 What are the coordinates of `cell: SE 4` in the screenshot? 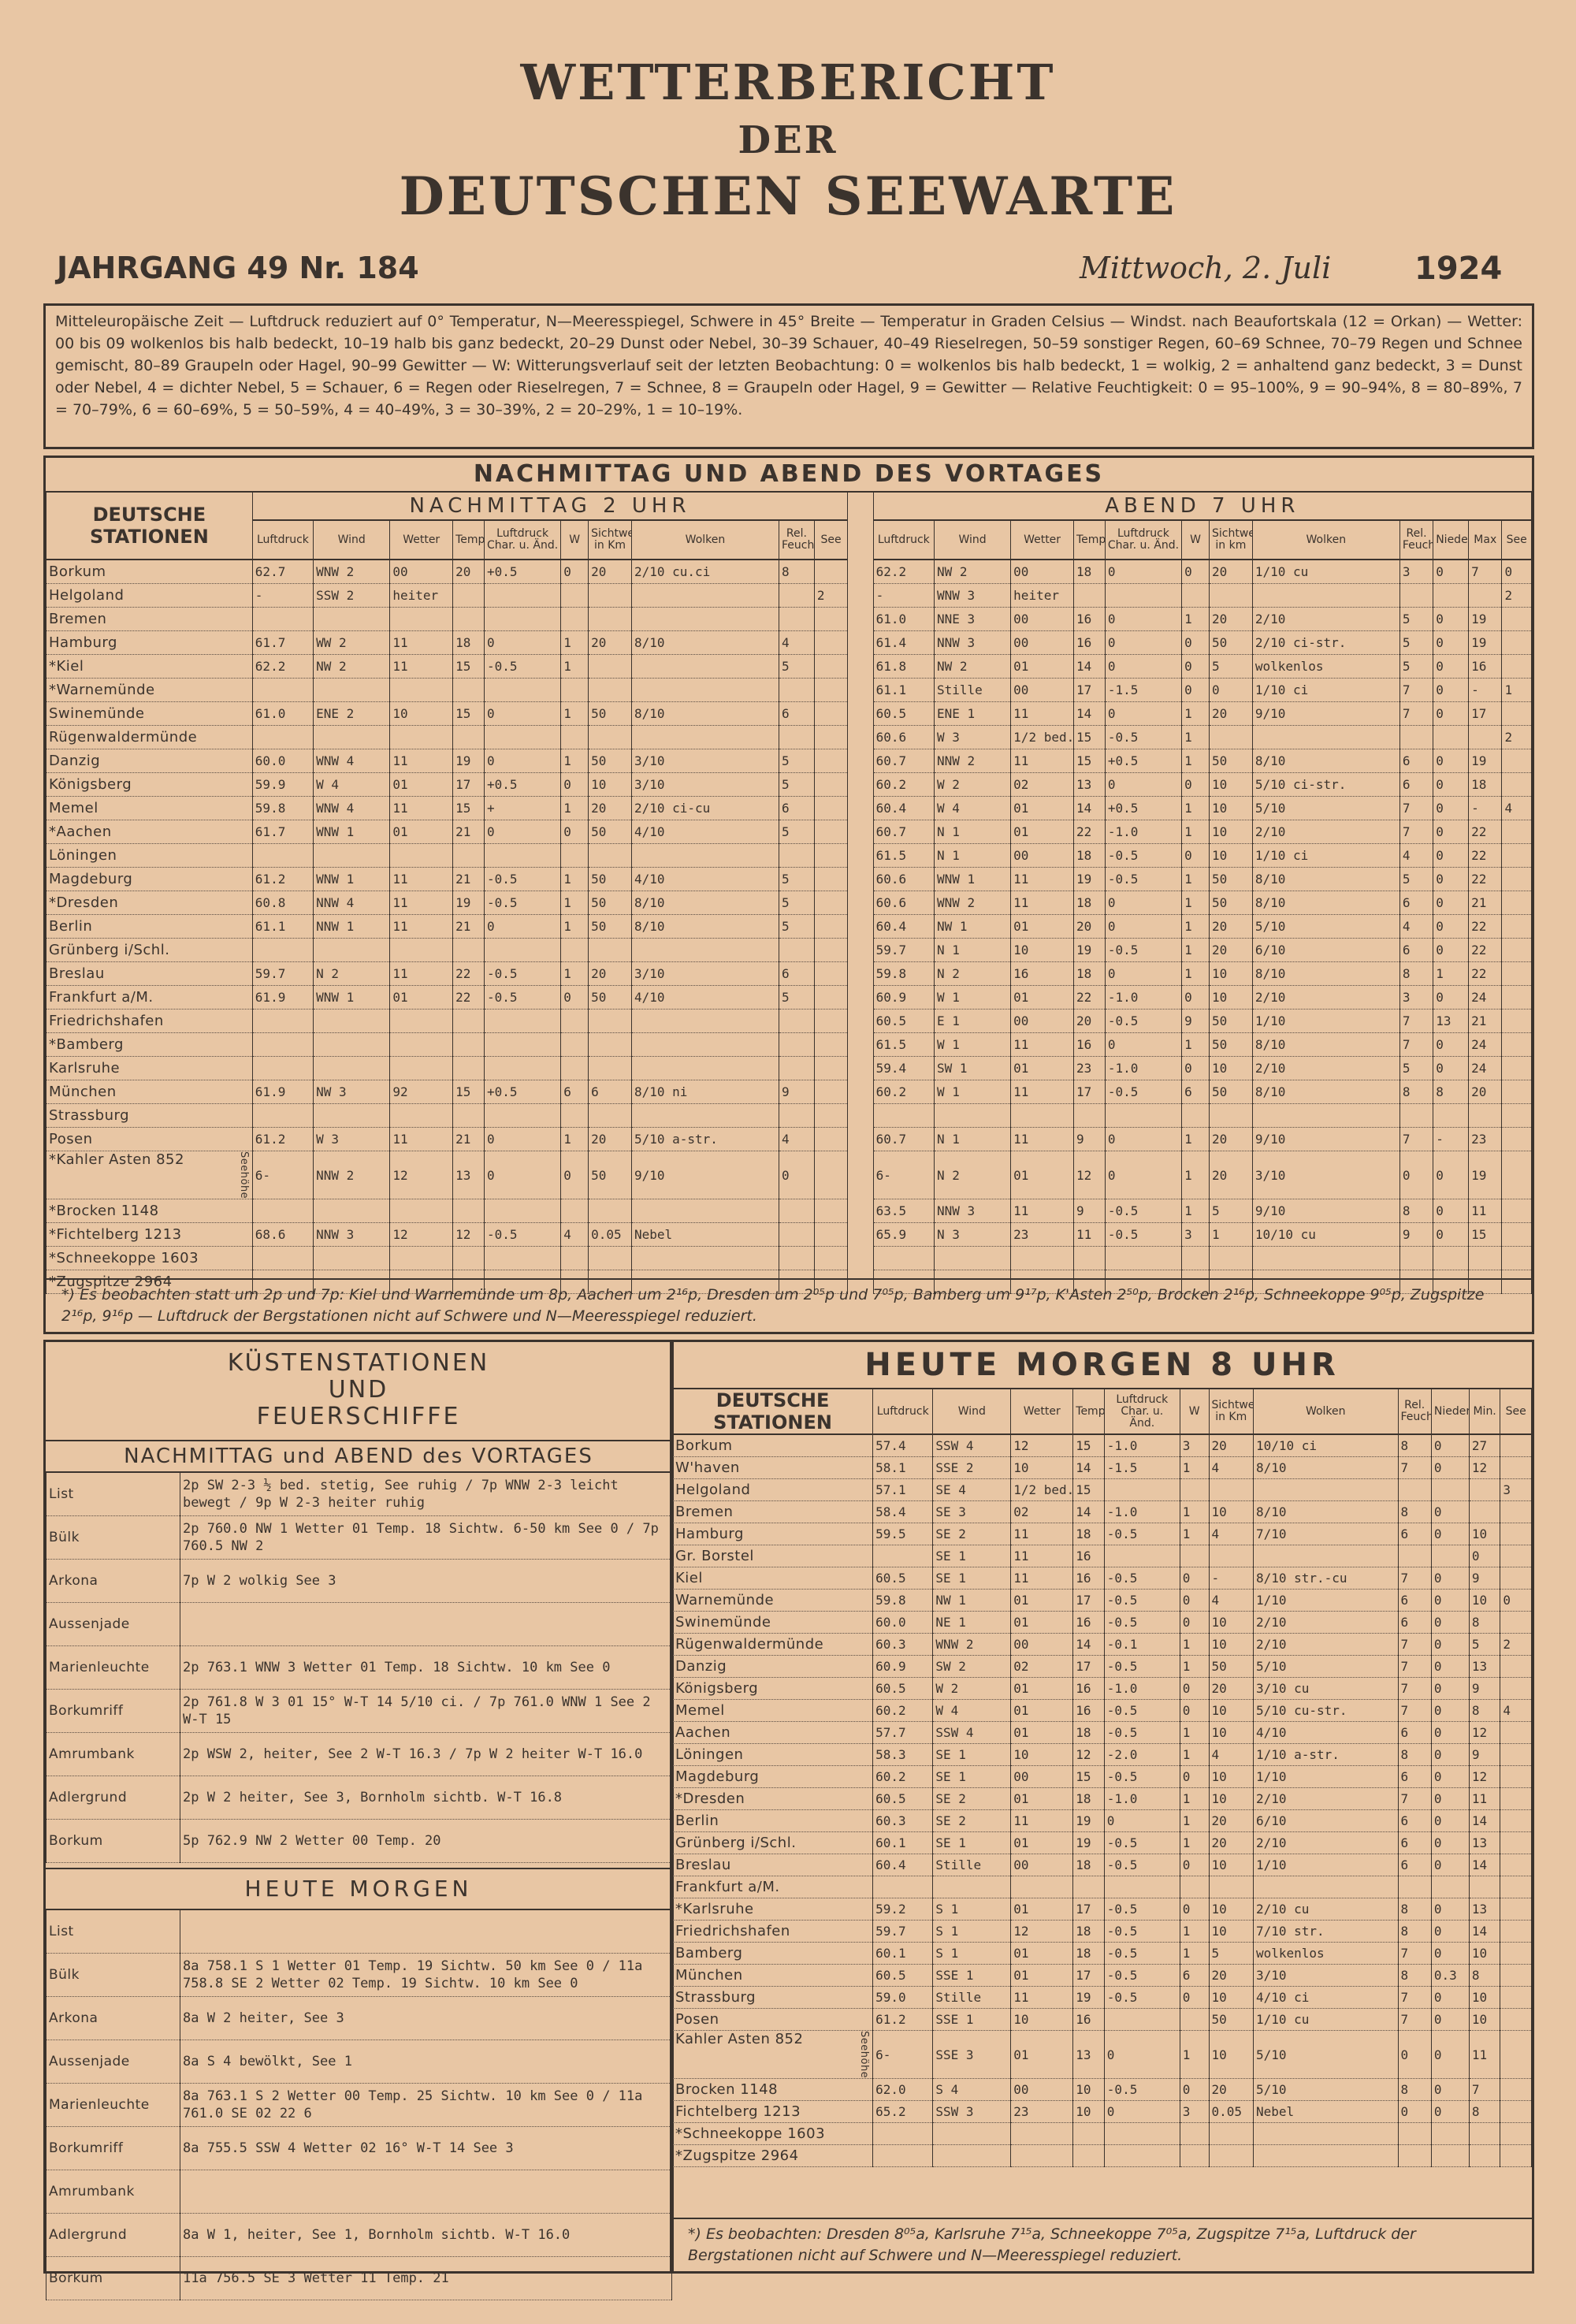 It's located at (972, 1489).